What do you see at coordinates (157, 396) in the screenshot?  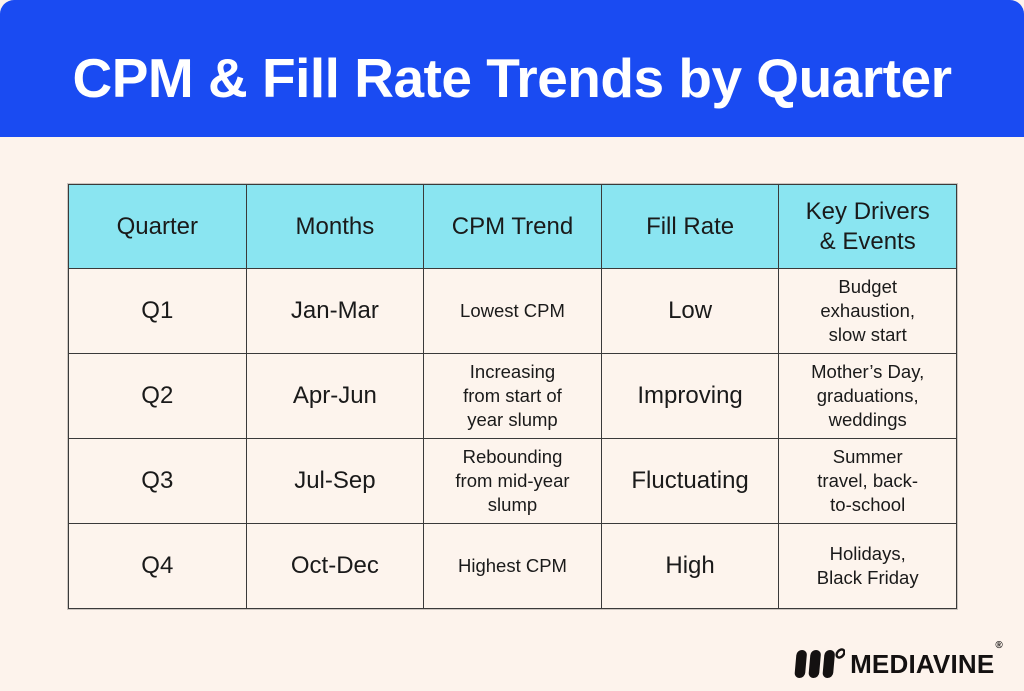 I see `cell-quarter: Q2` at bounding box center [157, 396].